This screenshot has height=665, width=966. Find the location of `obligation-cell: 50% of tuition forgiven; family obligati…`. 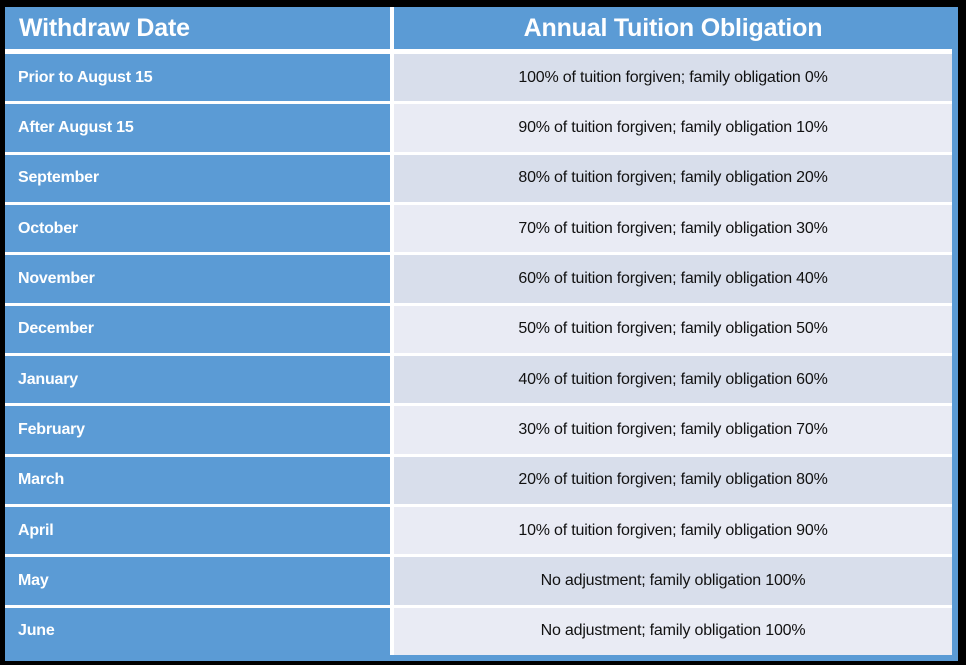

obligation-cell: 50% of tuition forgiven; family obligati… is located at coordinates (673, 329).